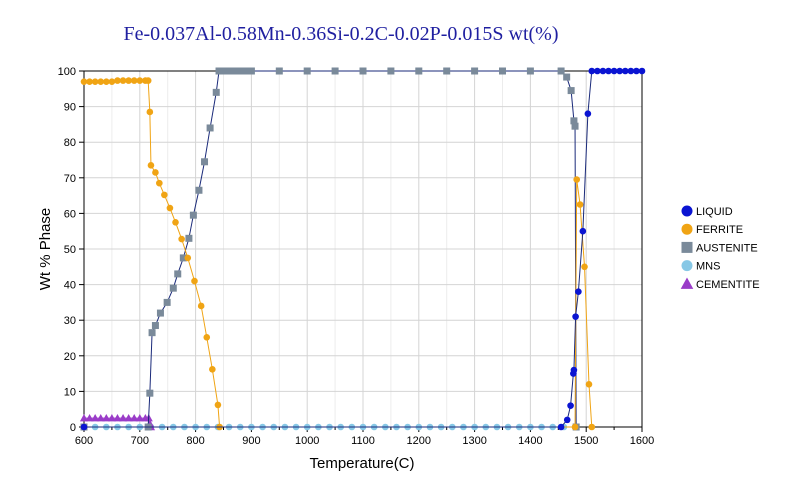 This screenshot has height=498, width=792. Describe the element at coordinates (419, 441) in the screenshot. I see `x-tick-label: 1200` at that location.